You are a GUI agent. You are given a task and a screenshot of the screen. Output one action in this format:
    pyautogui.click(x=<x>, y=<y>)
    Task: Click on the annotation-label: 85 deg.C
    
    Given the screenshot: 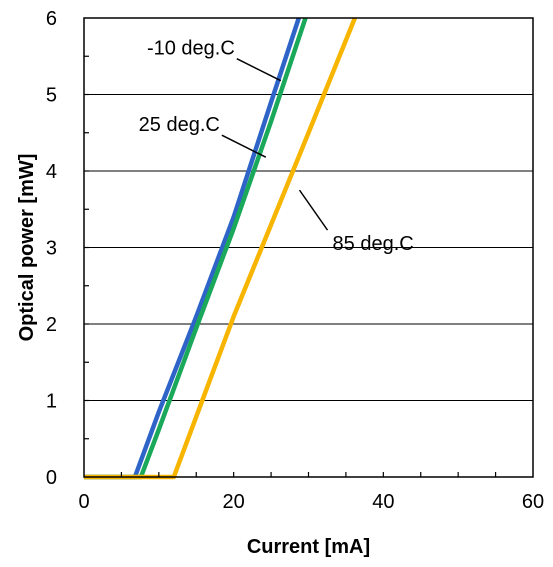 What is the action you would take?
    pyautogui.click(x=373, y=244)
    